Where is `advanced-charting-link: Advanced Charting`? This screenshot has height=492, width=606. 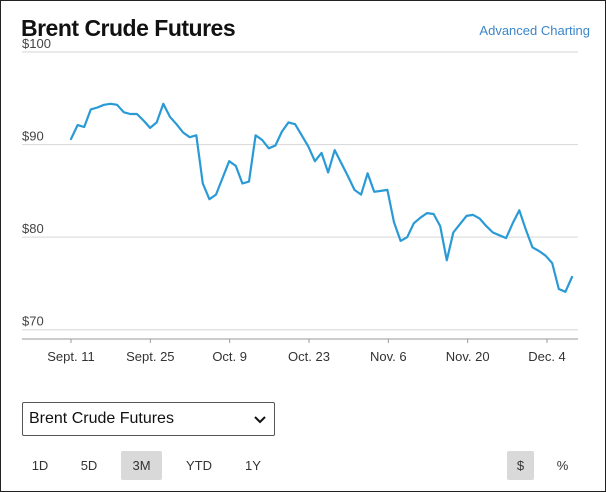 advanced-charting-link: Advanced Charting is located at coordinates (534, 30).